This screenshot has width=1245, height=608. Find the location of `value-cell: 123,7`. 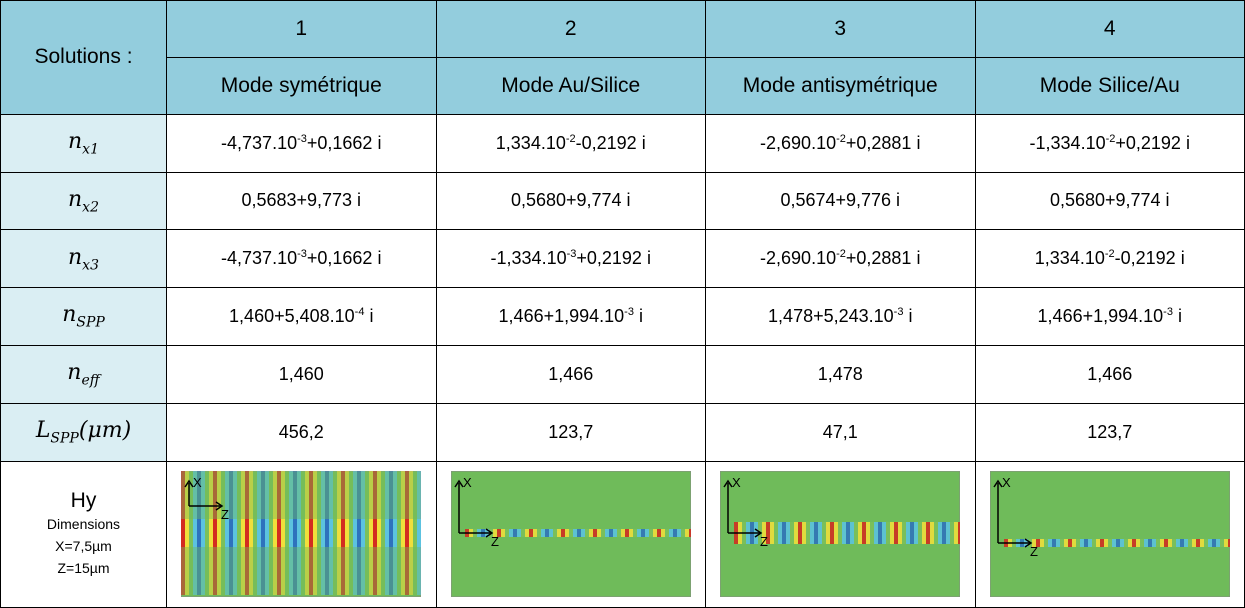

value-cell: 123,7 is located at coordinates (1109, 432).